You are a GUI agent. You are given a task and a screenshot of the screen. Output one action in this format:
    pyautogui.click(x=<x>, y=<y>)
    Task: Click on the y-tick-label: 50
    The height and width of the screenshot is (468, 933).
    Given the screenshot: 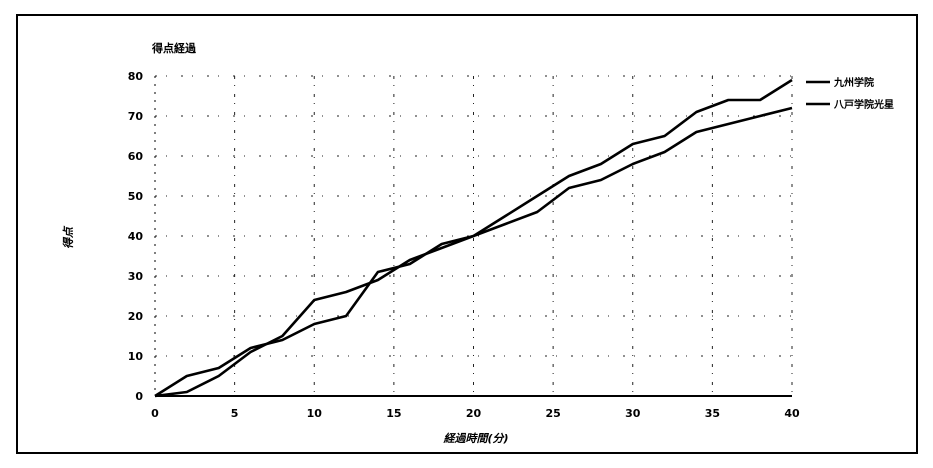 What is the action you would take?
    pyautogui.click(x=136, y=196)
    